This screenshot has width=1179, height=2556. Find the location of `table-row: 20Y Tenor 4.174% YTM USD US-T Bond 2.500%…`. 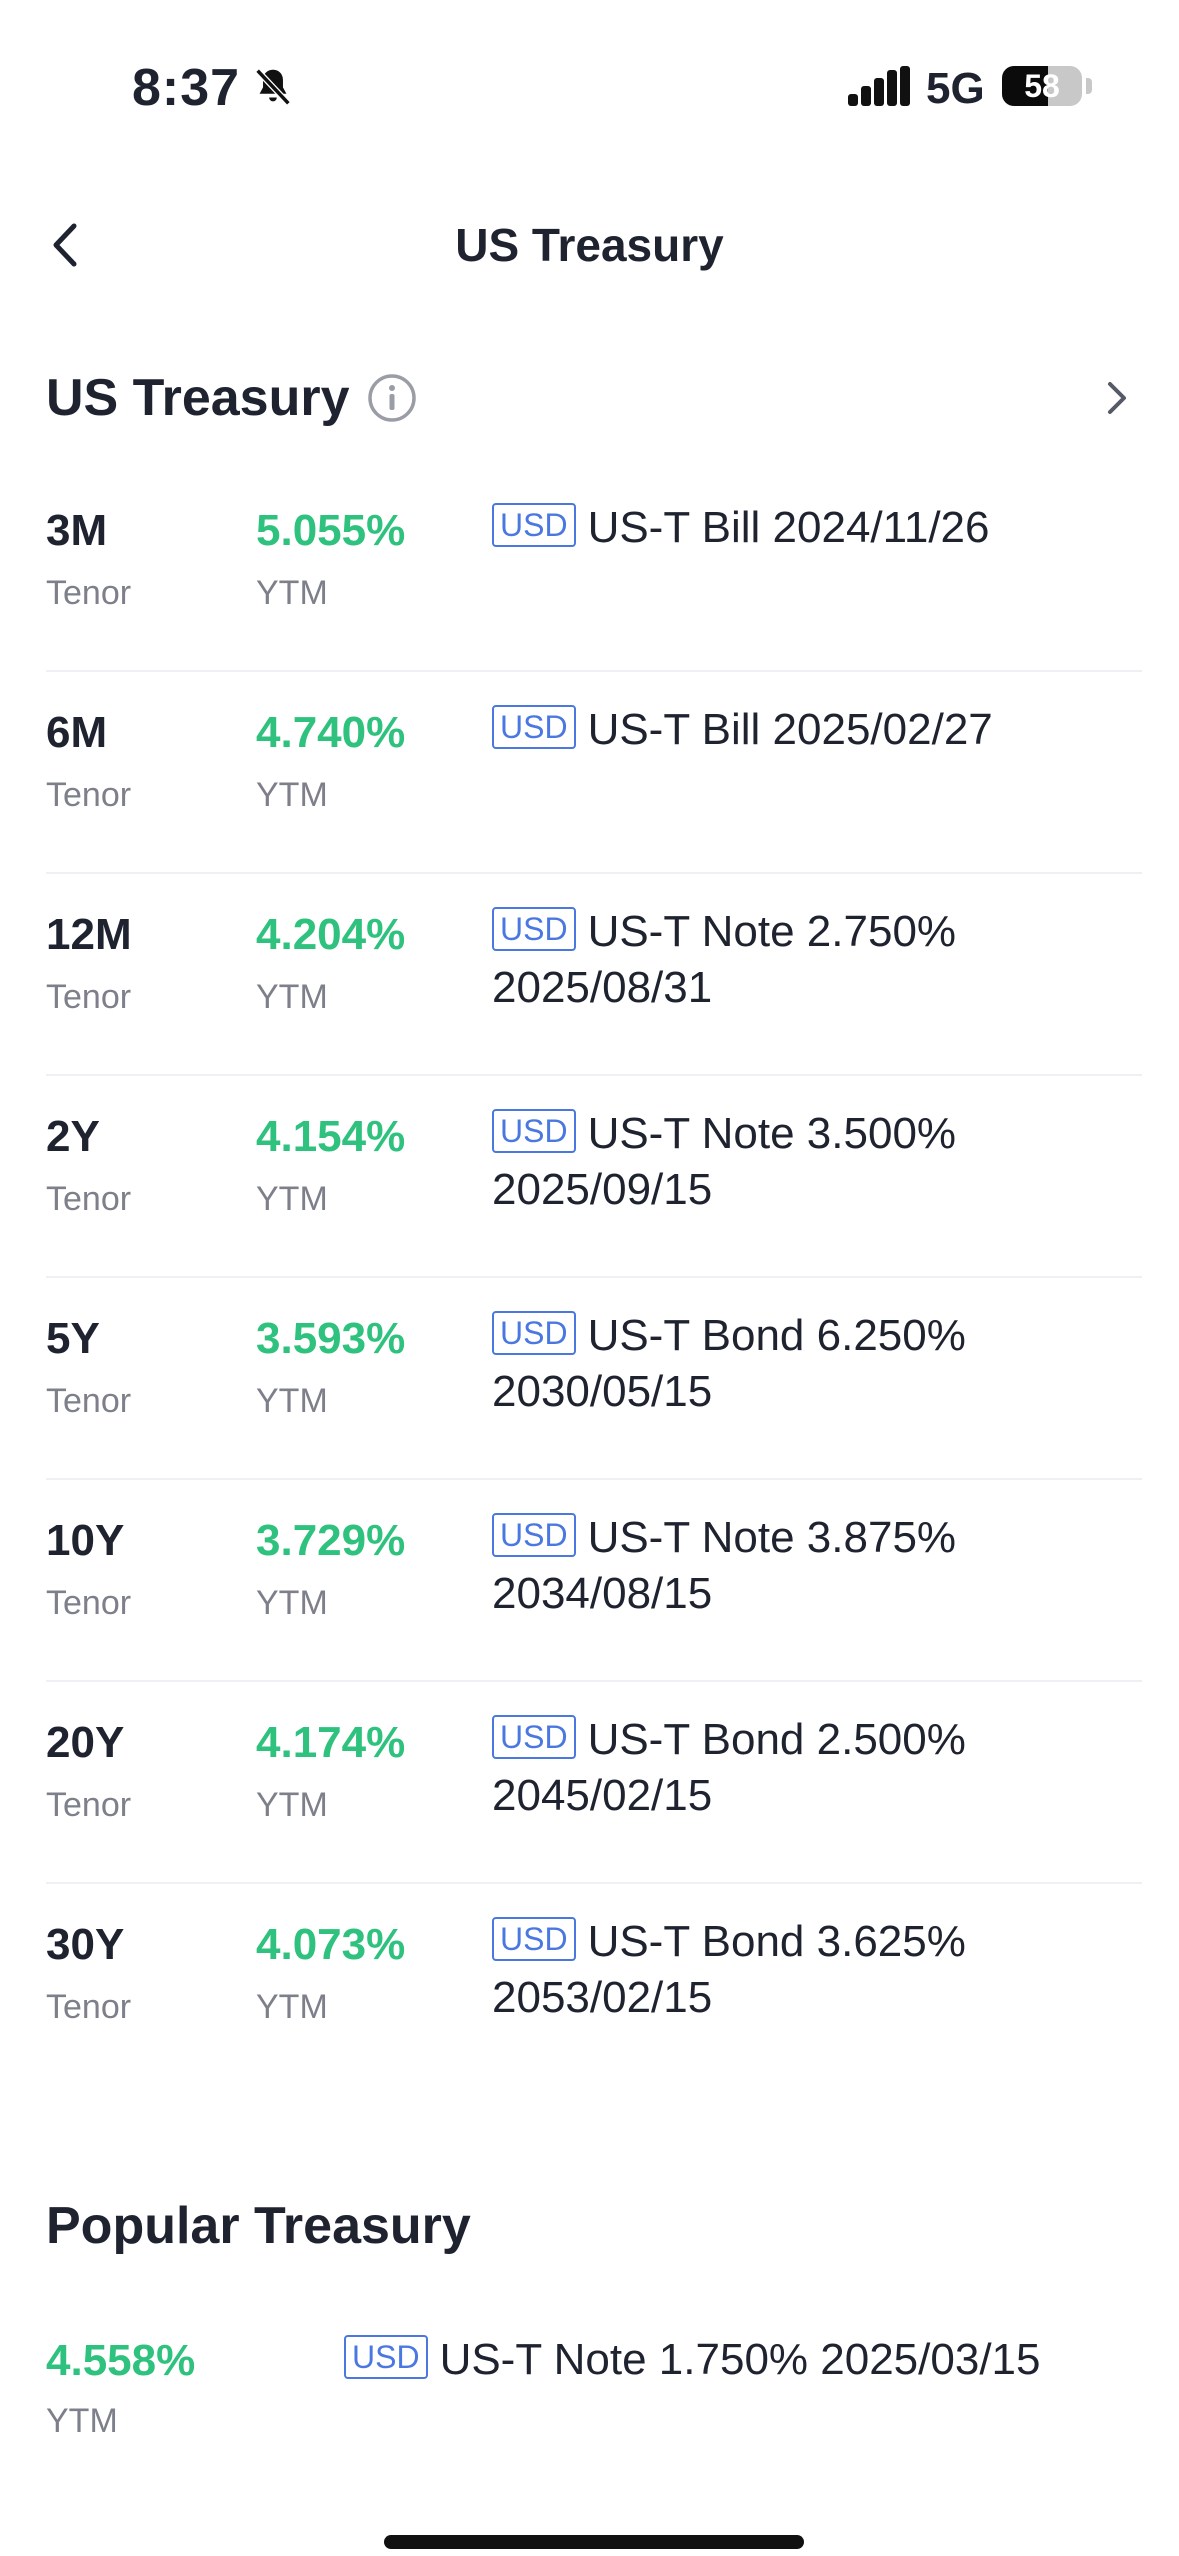

table-row: 20Y Tenor 4.174% YTM USD US-T Bond 2.500%… is located at coordinates (594, 1783).